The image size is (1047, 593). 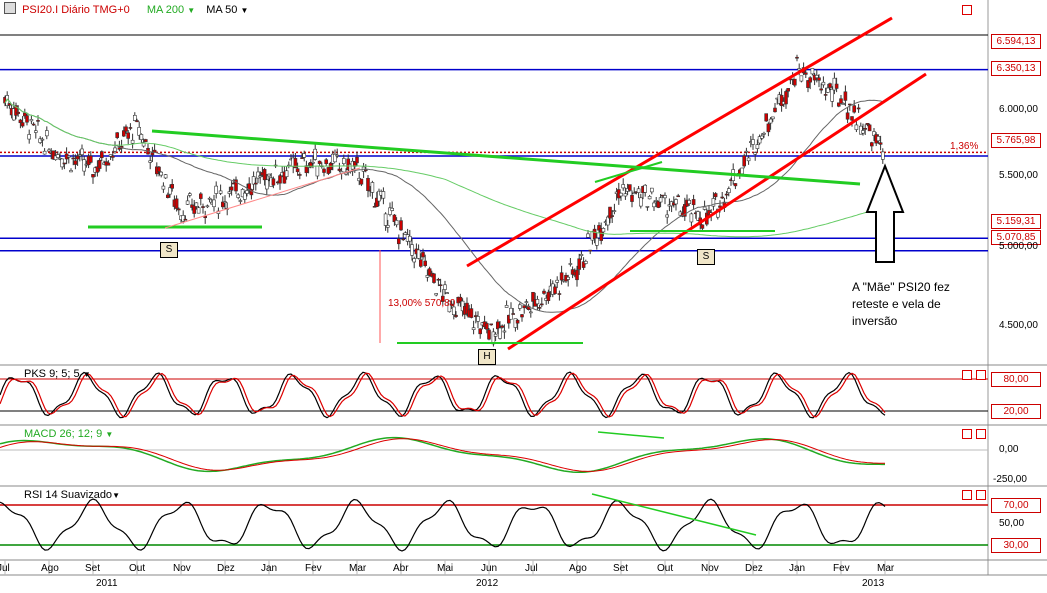 What do you see at coordinates (487, 357) in the screenshot?
I see `head-label: H` at bounding box center [487, 357].